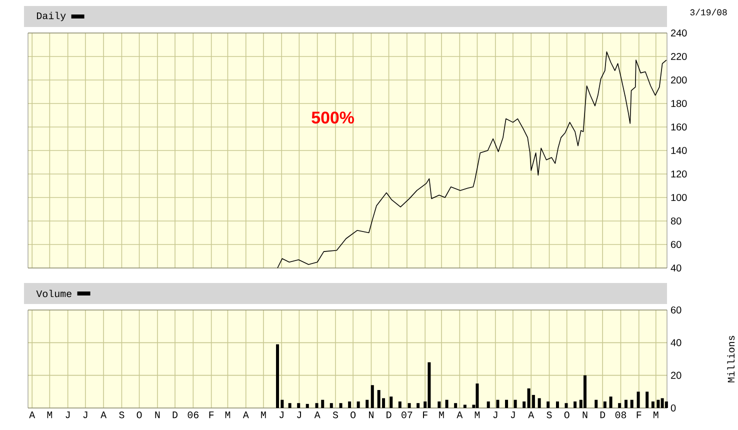 The width and height of the screenshot is (738, 430). I want to click on y-tick-label: 240, so click(679, 33).